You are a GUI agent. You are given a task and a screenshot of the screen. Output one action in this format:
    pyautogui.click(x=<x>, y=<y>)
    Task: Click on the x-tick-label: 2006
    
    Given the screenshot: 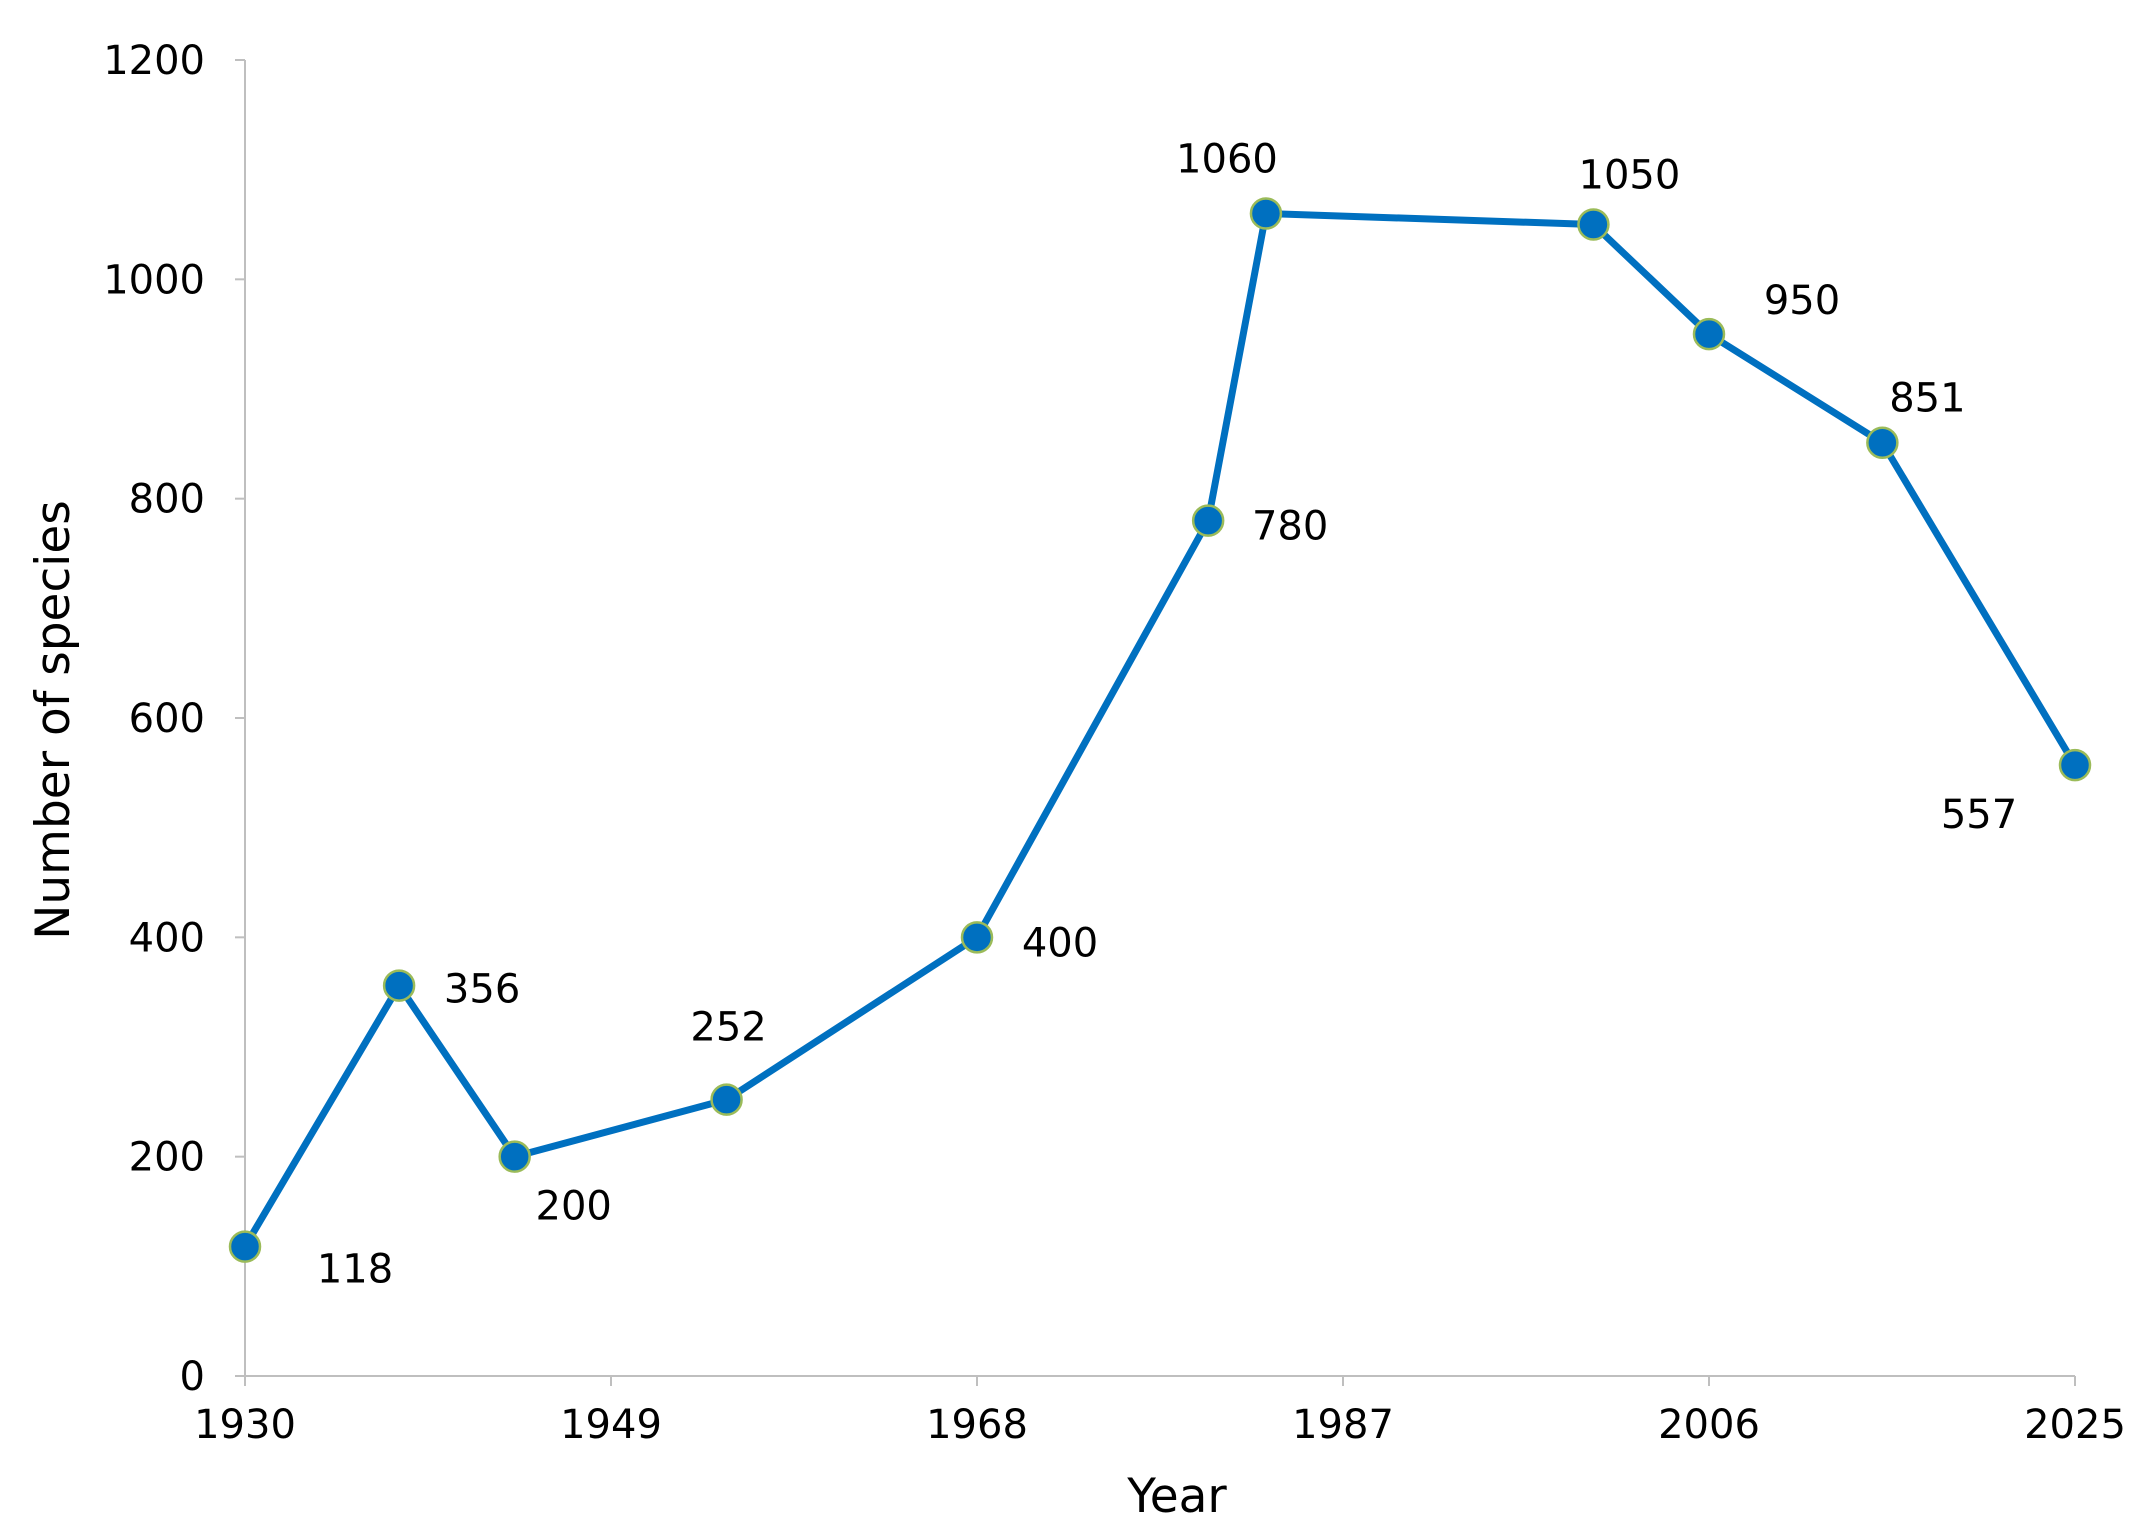 What is the action you would take?
    pyautogui.click(x=1709, y=1425)
    